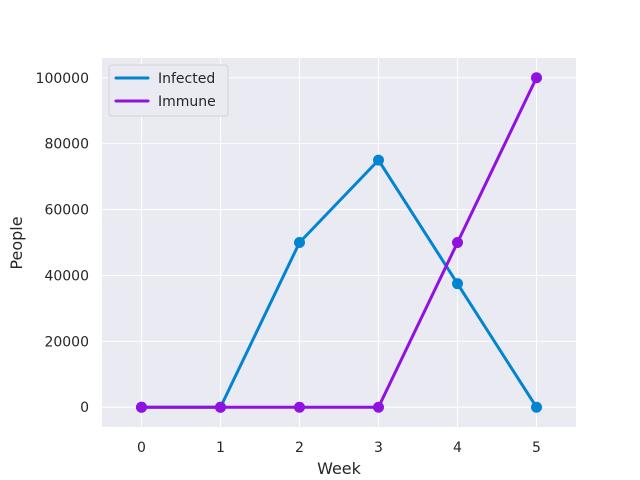 The width and height of the screenshot is (640, 480). I want to click on legend-label-immune: Immune, so click(187, 102).